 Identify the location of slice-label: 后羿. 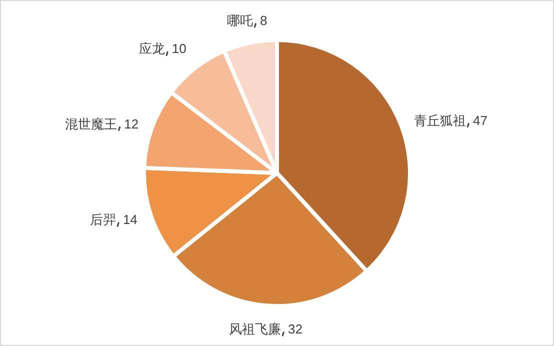
(103, 220).